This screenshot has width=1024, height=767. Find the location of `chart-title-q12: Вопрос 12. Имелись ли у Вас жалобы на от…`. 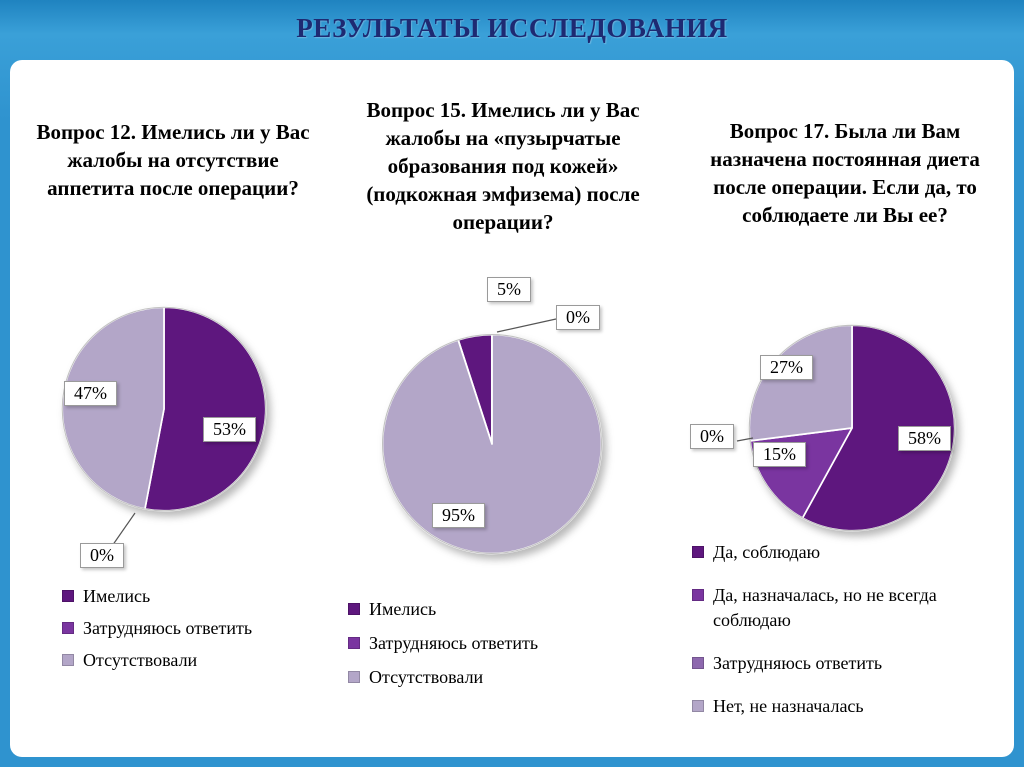

chart-title-q12: Вопрос 12. Имелись ли у Вас жалобы на от… is located at coordinates (173, 160).